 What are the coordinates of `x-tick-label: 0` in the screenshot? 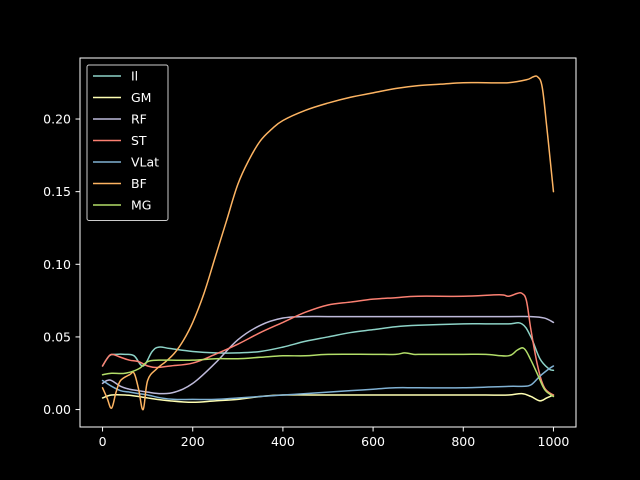 It's located at (103, 441).